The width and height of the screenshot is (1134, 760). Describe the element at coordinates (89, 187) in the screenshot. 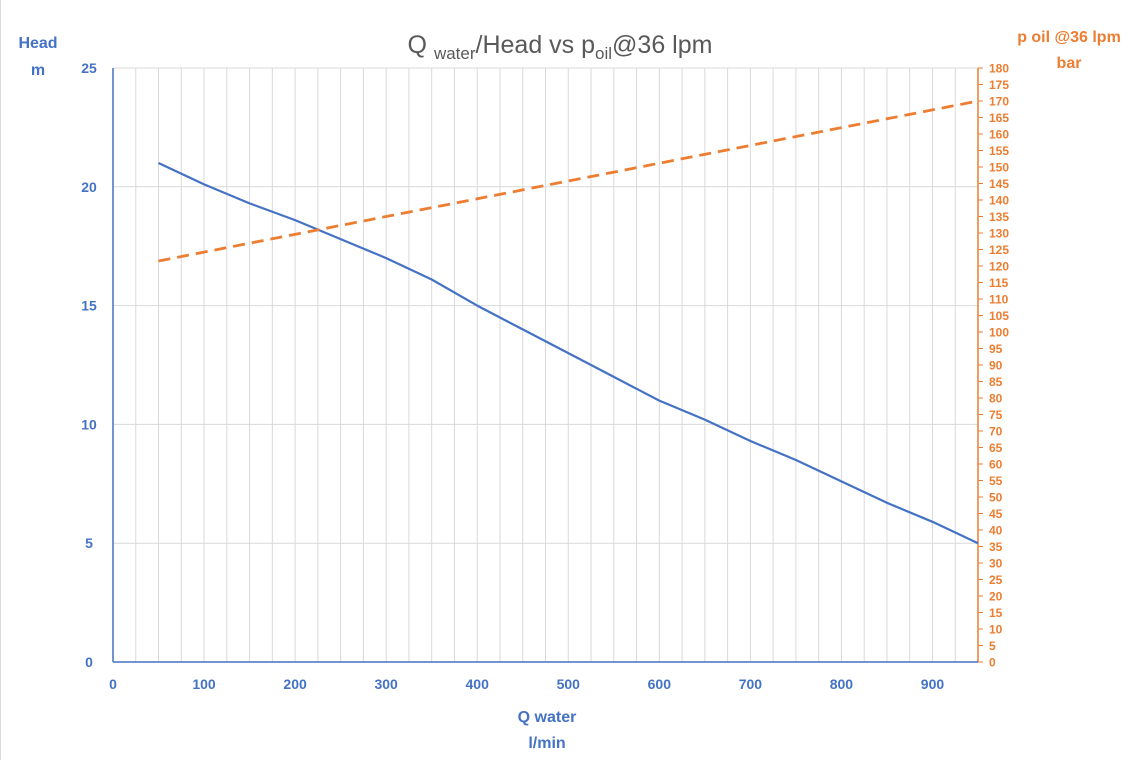

I see `y-left-tick-label: 20` at that location.